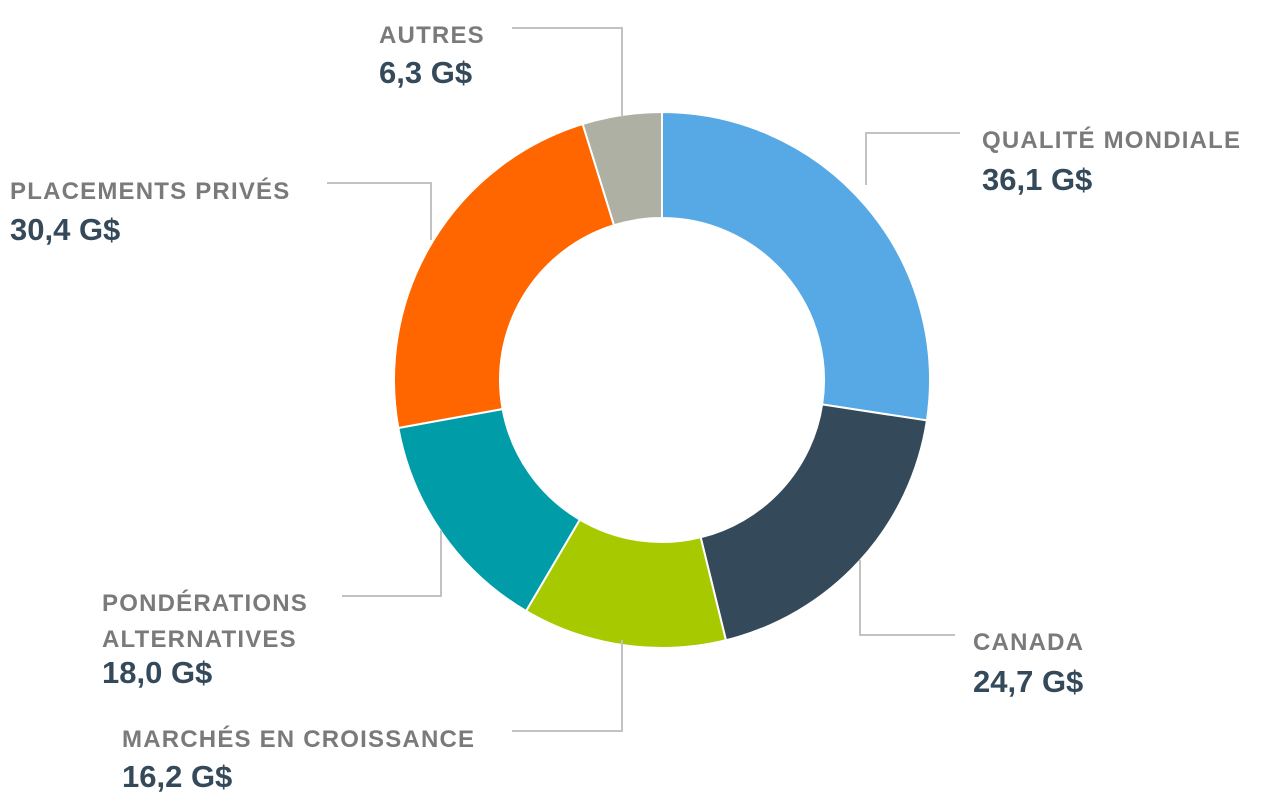  Describe the element at coordinates (907, 598) in the screenshot. I see `leader-line-canada` at that location.